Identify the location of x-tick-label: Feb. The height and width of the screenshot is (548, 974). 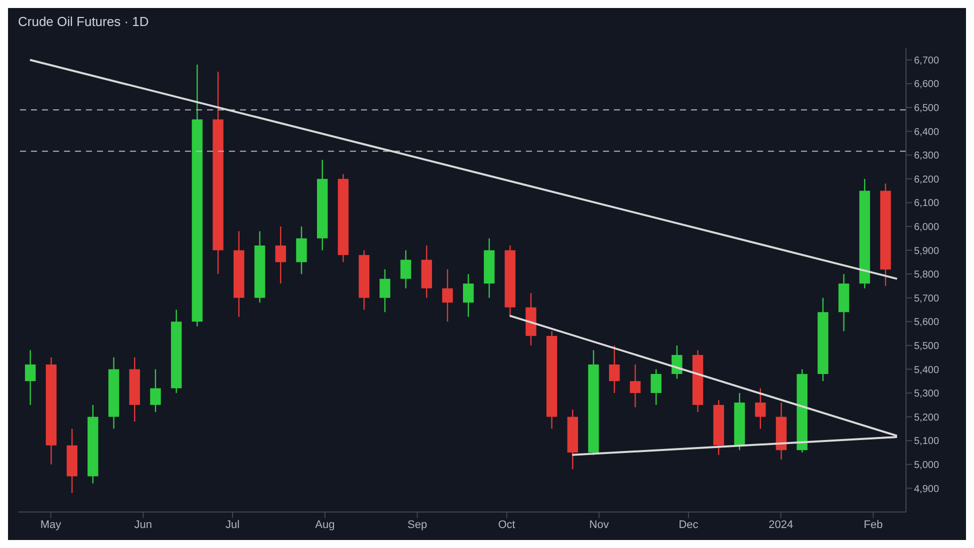
(873, 524).